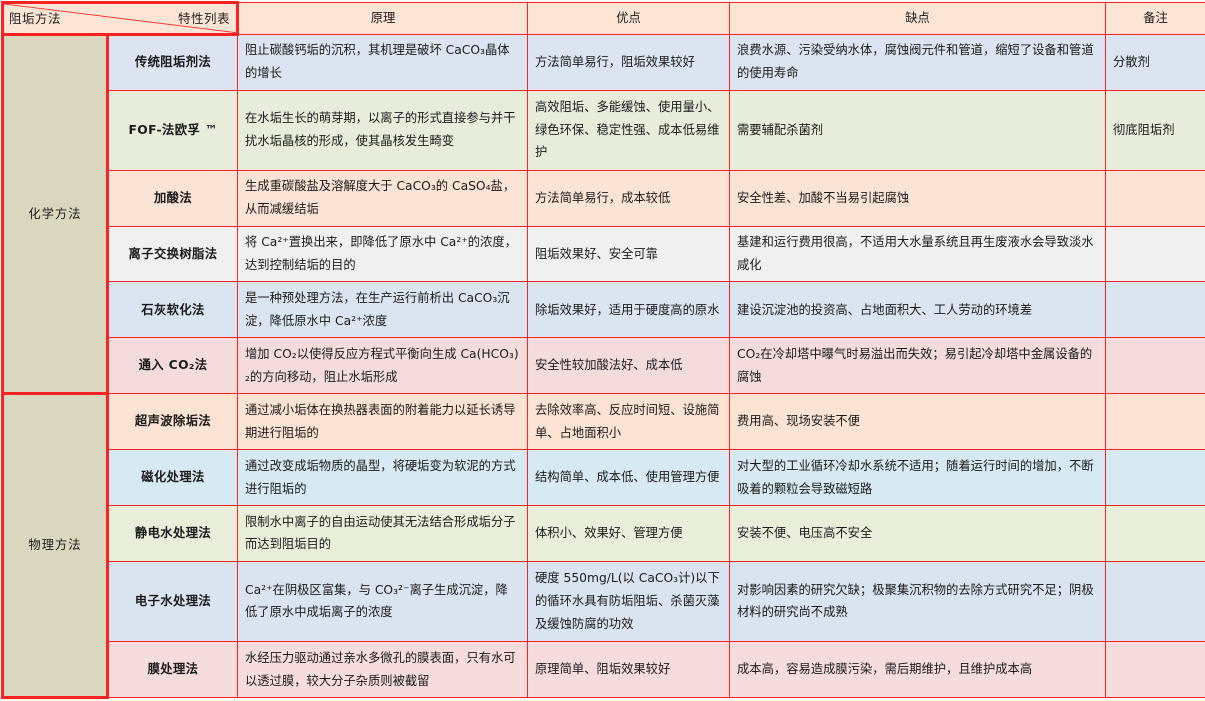 The height and width of the screenshot is (701, 1205). Describe the element at coordinates (35, 18) in the screenshot. I see `header-method-label: 阻垢方法` at that location.